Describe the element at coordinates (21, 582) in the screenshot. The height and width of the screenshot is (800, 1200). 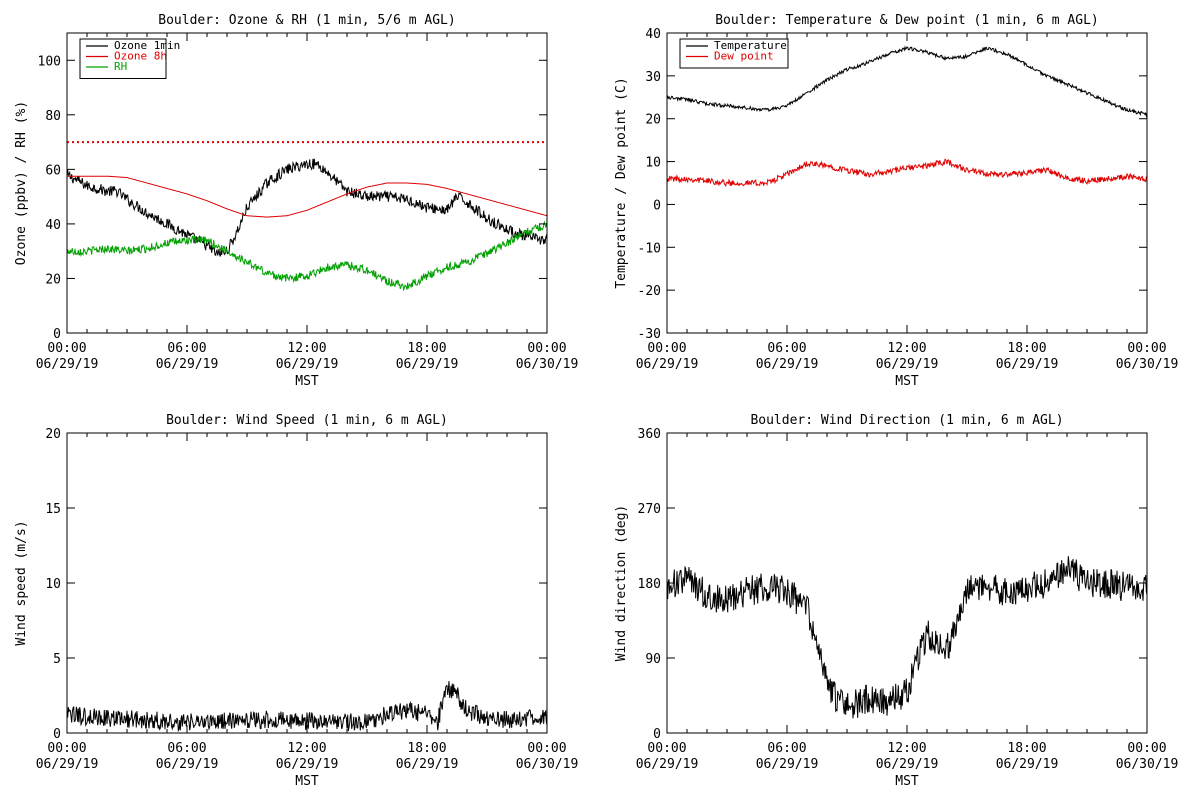
I see `y-axis-label: Wind speed (m/s)` at that location.